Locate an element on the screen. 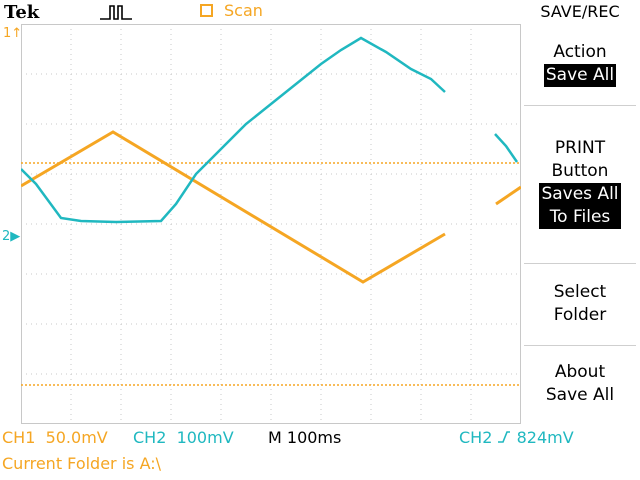 The height and width of the screenshot is (480, 640). ch1-scale-readout: CH1 50.0mV is located at coordinates (55, 437).